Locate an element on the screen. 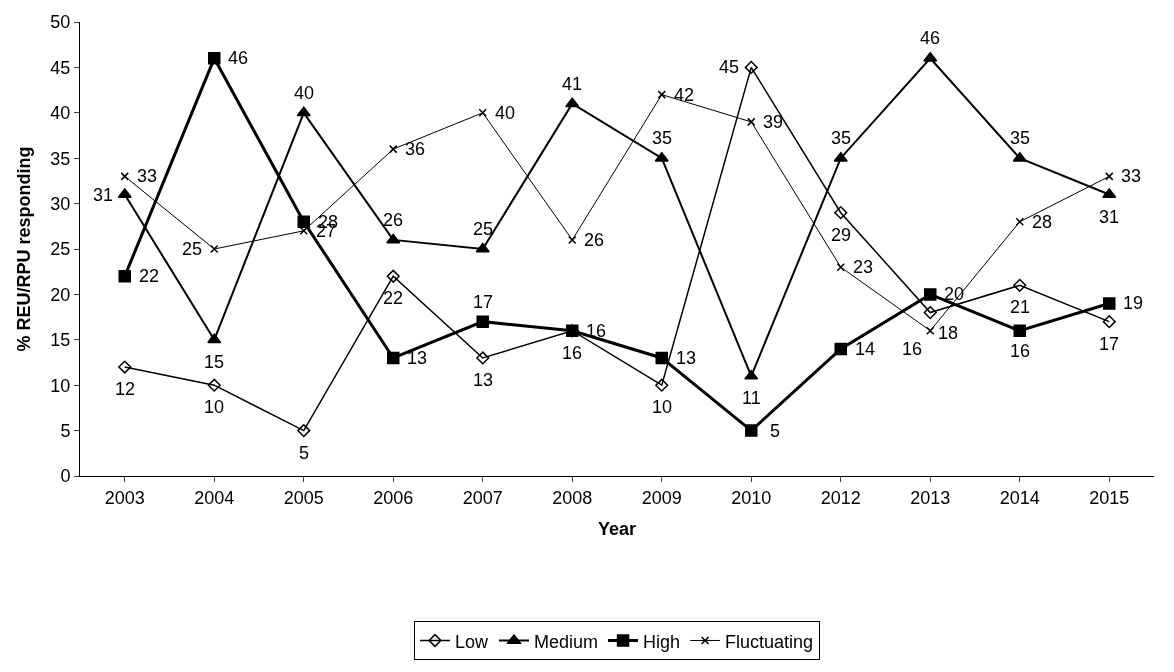 Image resolution: width=1174 pixels, height=672 pixels. data-label: 18 is located at coordinates (948, 333).